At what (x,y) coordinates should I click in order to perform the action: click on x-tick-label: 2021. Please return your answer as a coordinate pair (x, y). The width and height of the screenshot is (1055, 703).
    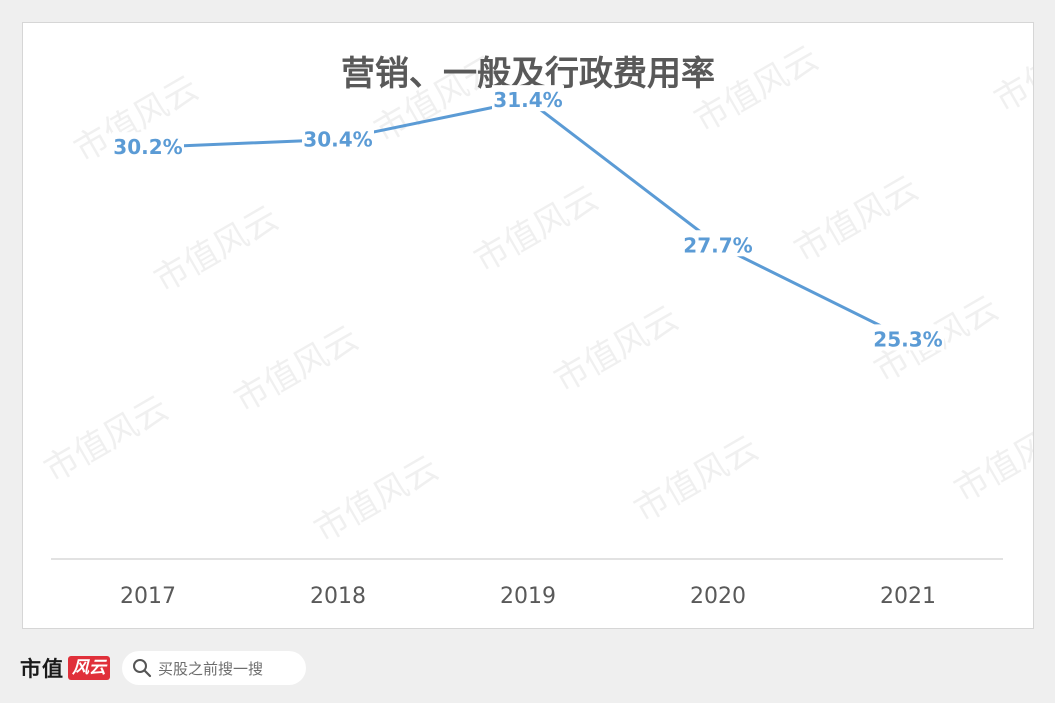
    Looking at the image, I should click on (908, 596).